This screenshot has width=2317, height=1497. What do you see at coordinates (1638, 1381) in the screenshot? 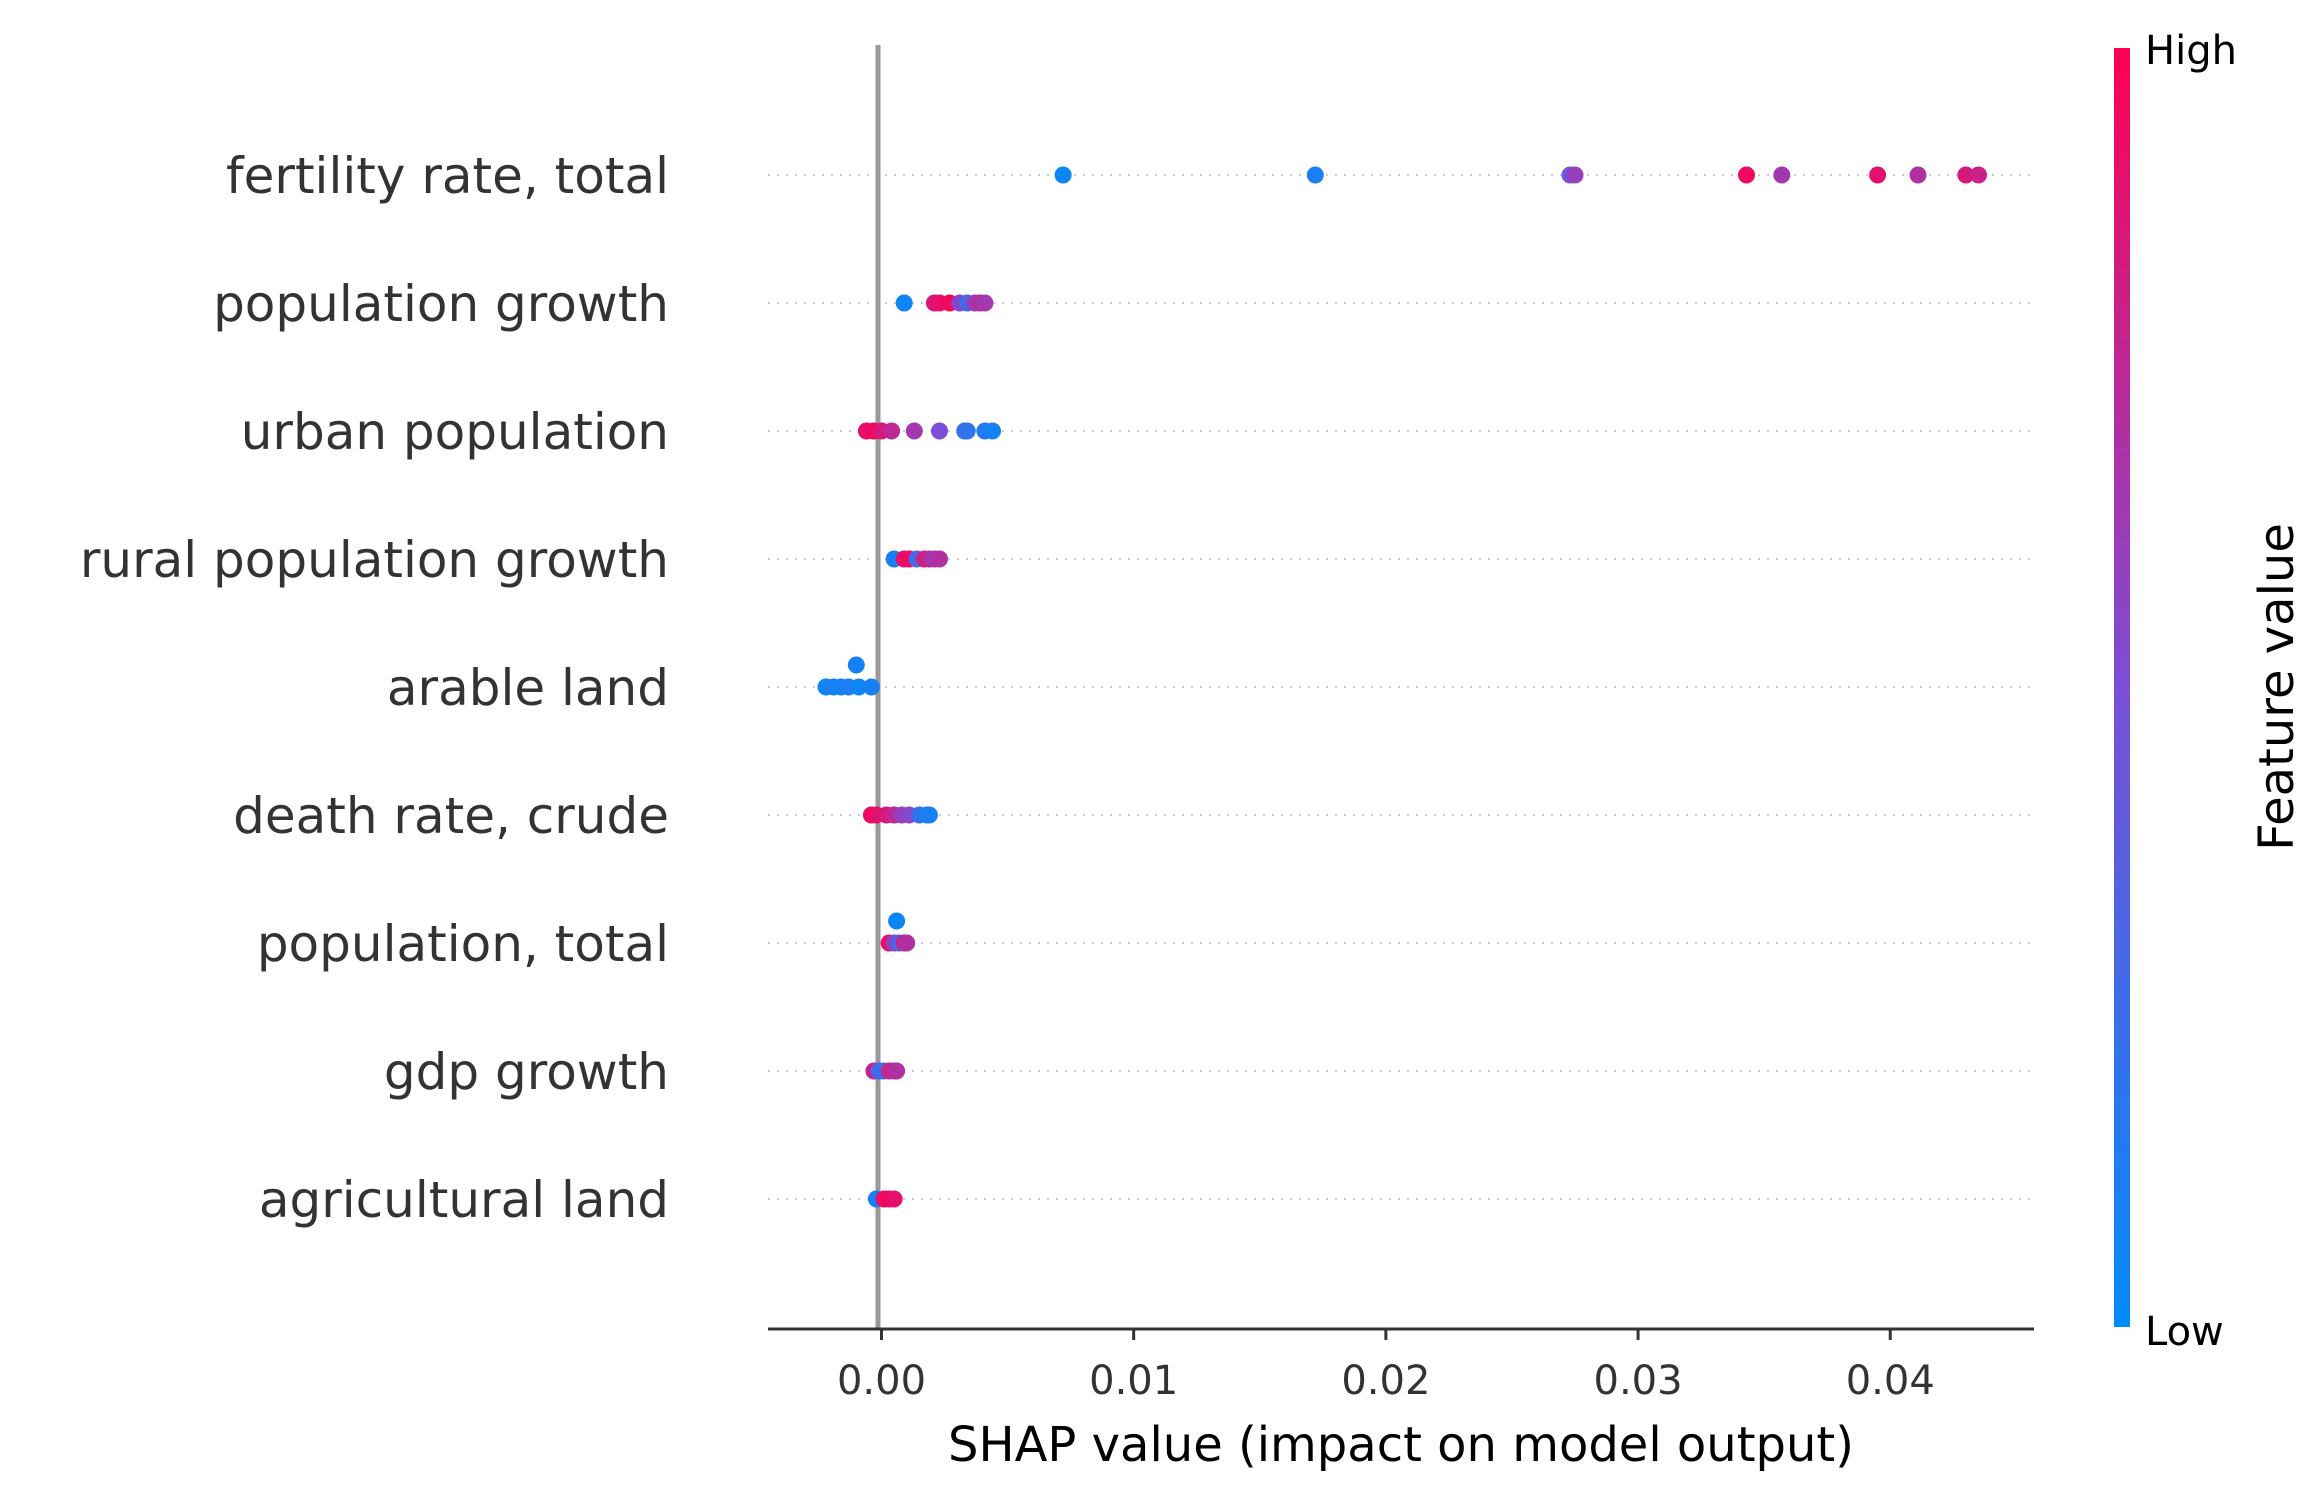
I see `x-tick-label: 0.03` at bounding box center [1638, 1381].